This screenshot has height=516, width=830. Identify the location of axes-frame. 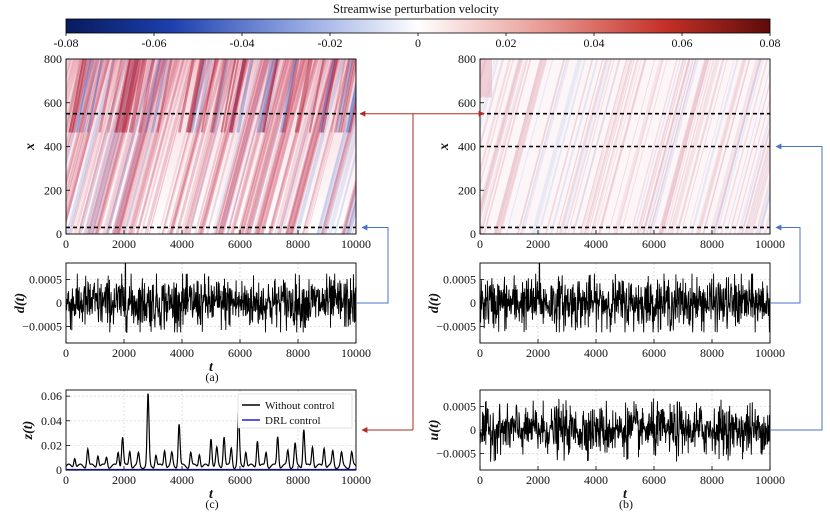
(211, 146).